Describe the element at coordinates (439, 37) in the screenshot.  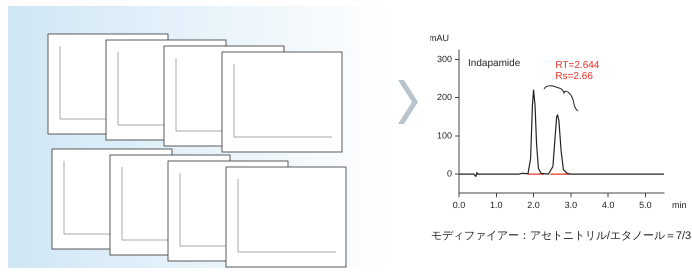
I see `y-axis-title: mAU` at that location.